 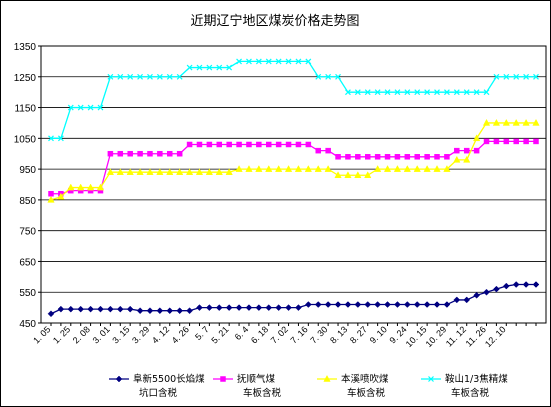 What do you see at coordinates (81, 334) in the screenshot?
I see `x-tick-label: 2. 08` at bounding box center [81, 334].